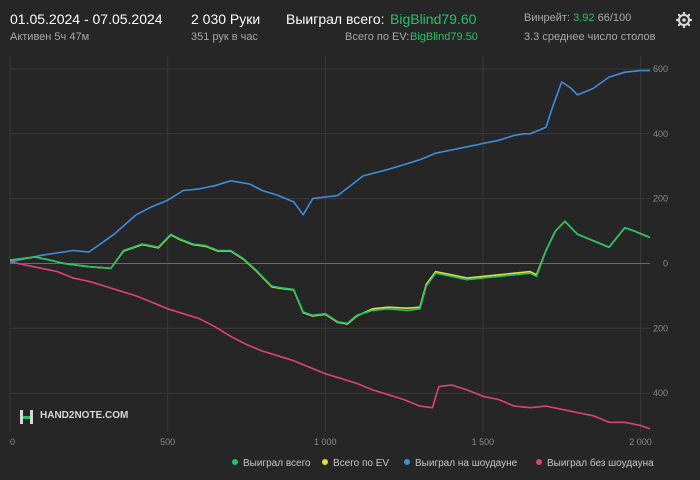 This screenshot has width=700, height=480. What do you see at coordinates (225, 37) in the screenshot?
I see `hands-per-hour: 351 рук в час` at bounding box center [225, 37].